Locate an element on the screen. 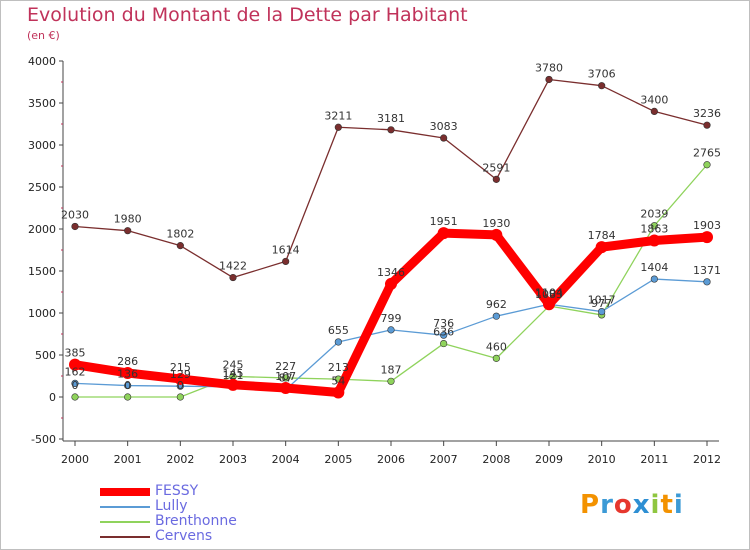 The image size is (750, 550). data-label: 1083 is located at coordinates (549, 294).